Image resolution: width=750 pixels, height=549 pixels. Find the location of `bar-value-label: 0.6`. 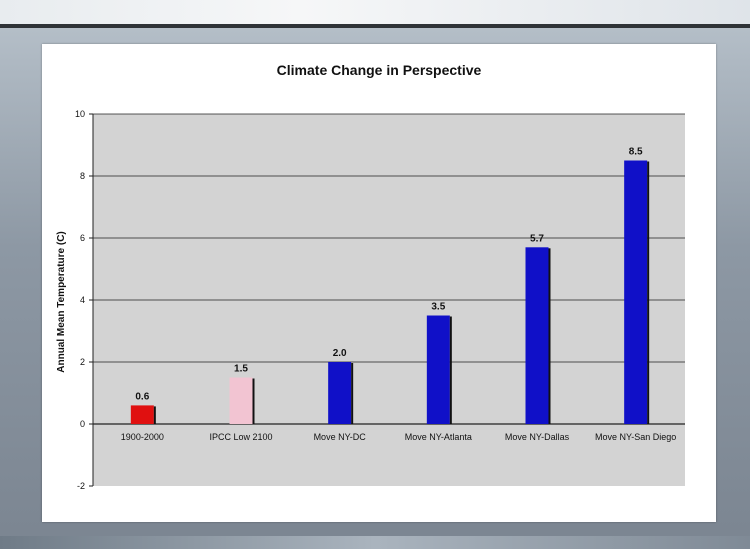

bar-value-label: 0.6 is located at coordinates (142, 396).